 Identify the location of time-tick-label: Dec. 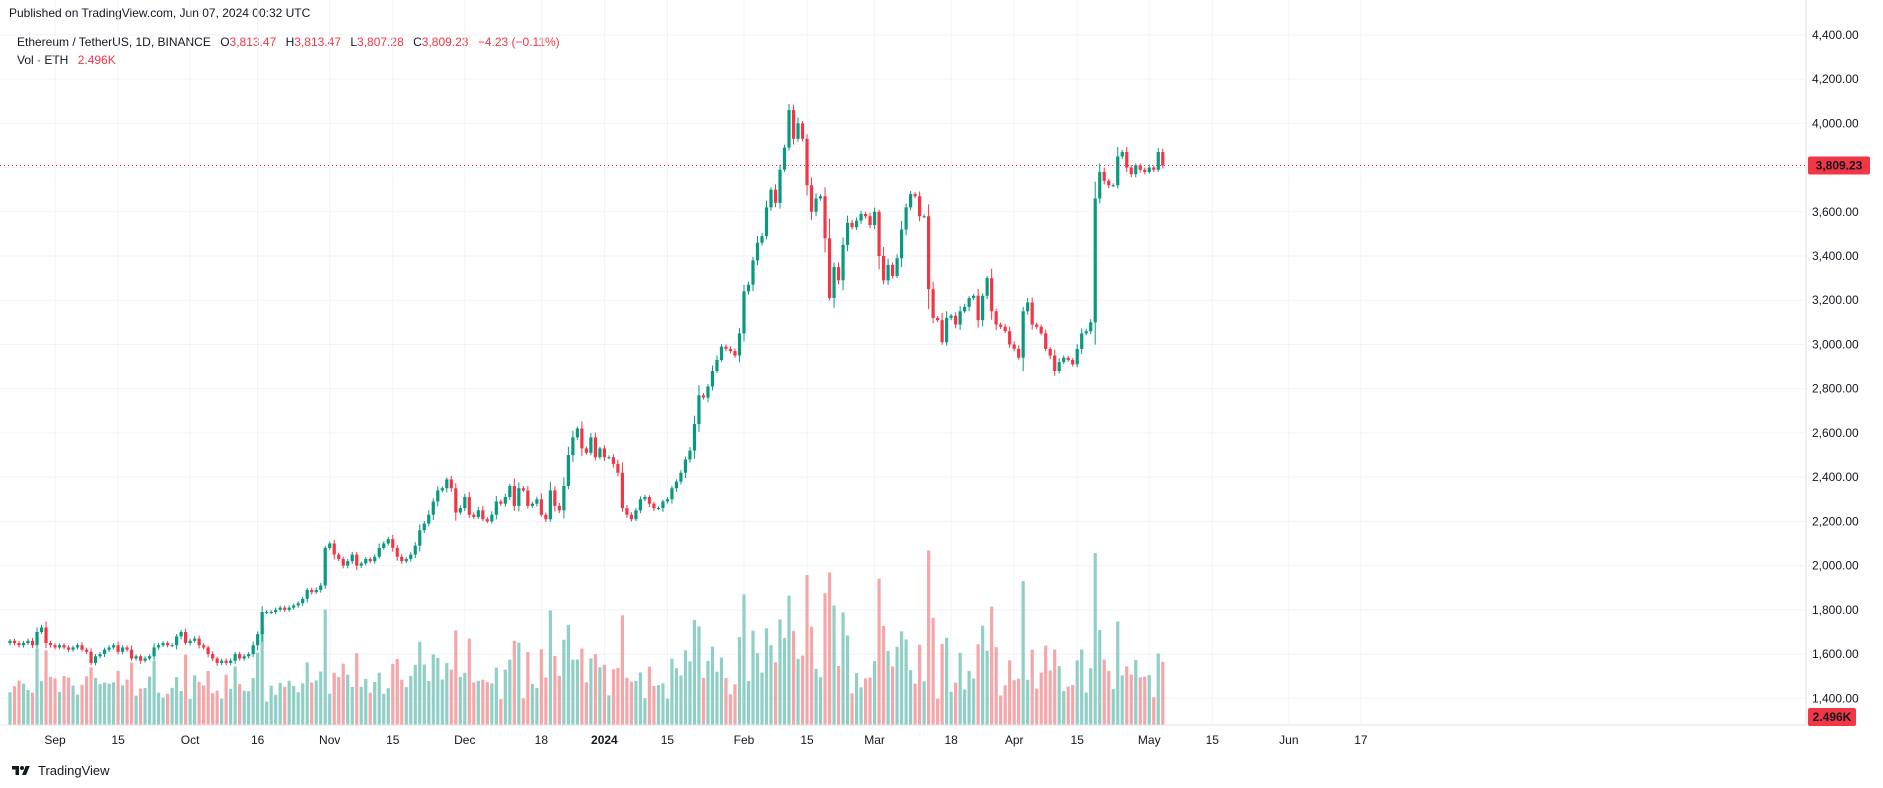
(464, 740).